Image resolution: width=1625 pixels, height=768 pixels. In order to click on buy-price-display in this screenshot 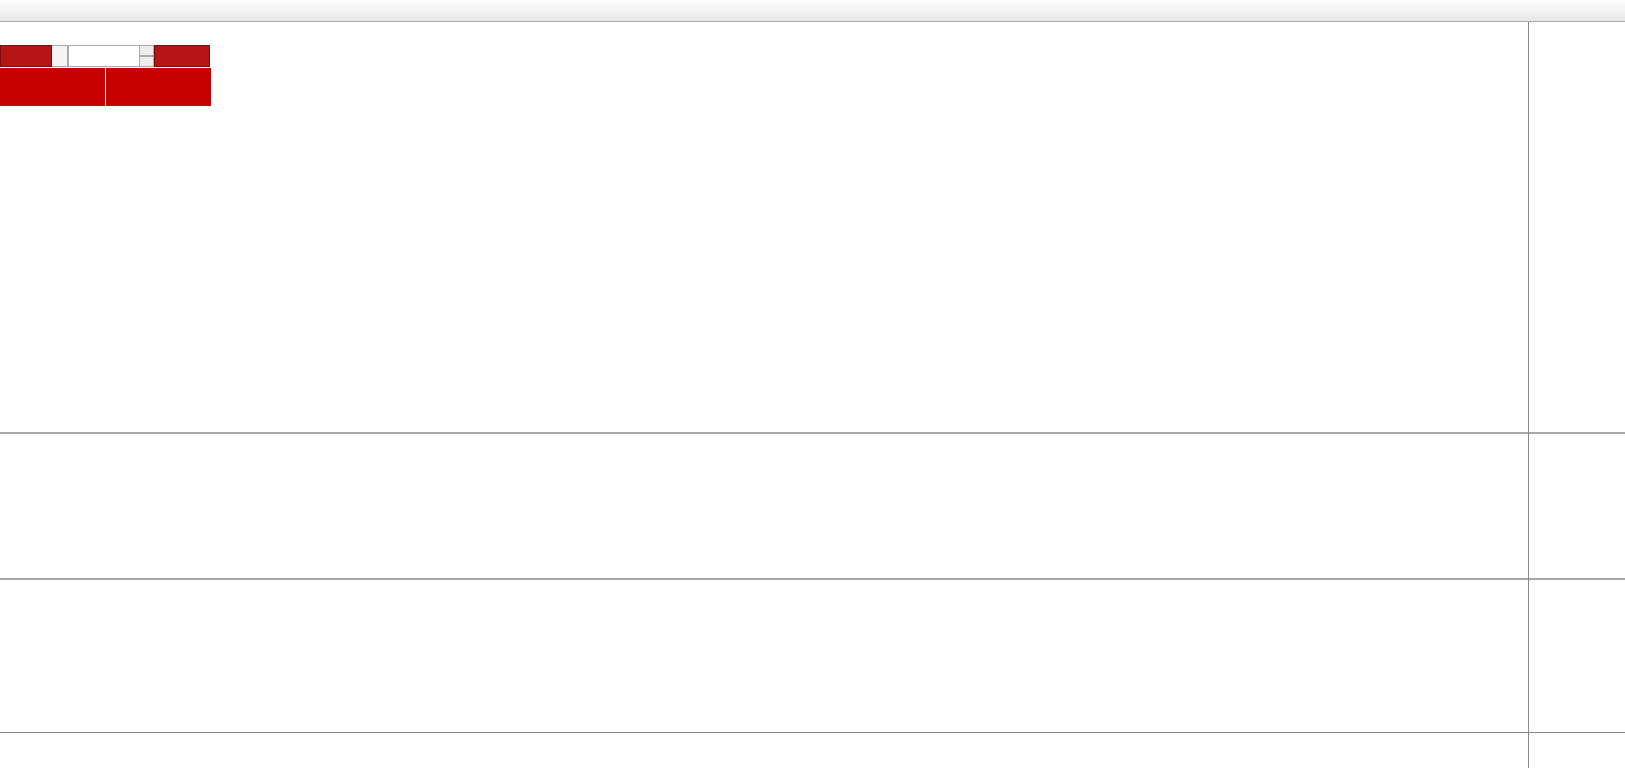, I will do `click(158, 87)`.